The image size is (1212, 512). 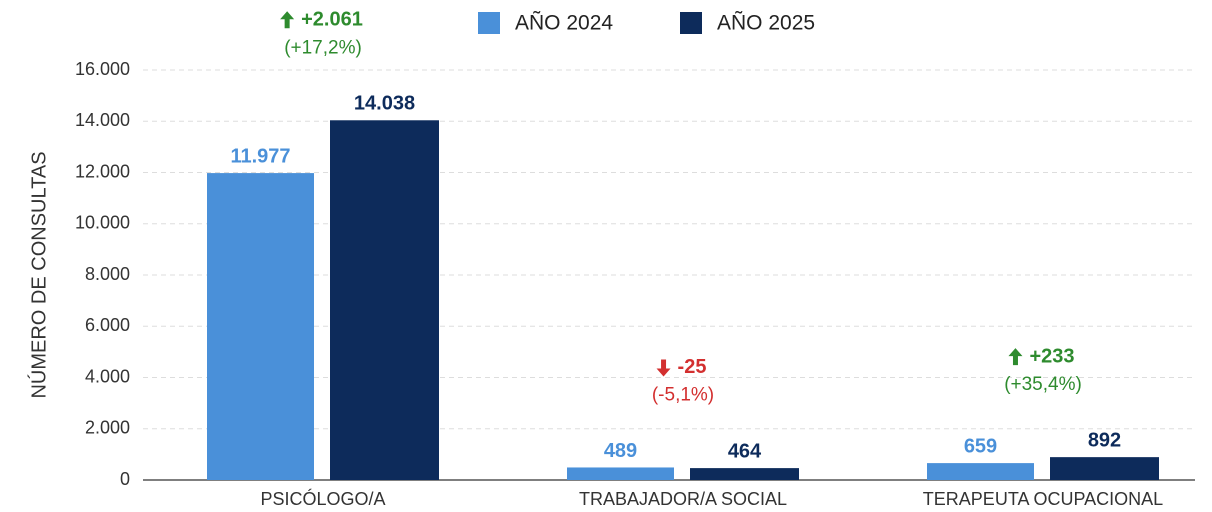 What do you see at coordinates (102, 223) in the screenshot?
I see `y-tick-label: 10.000` at bounding box center [102, 223].